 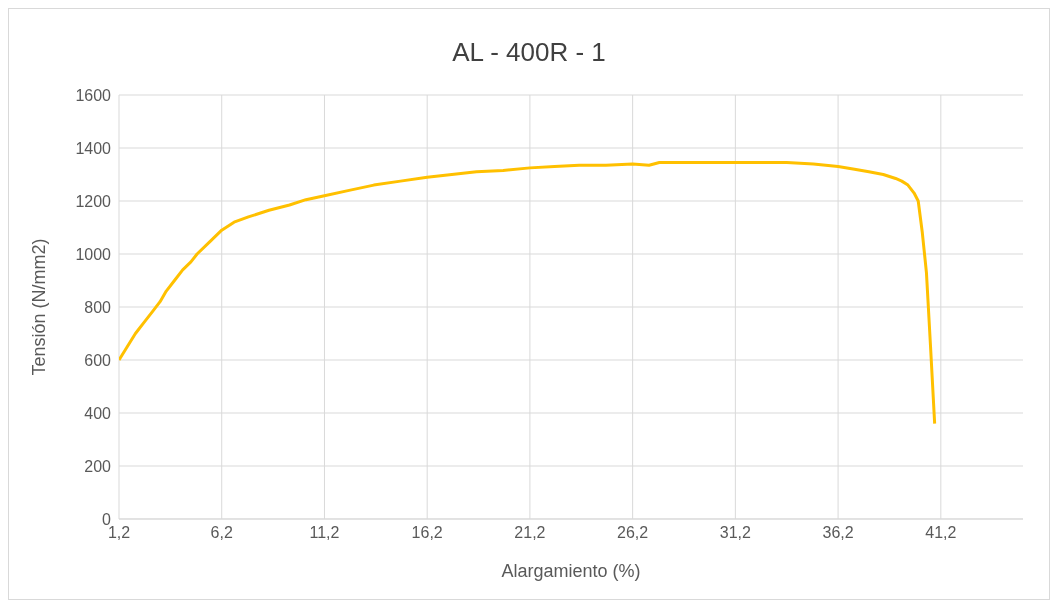 I want to click on x-axis-title: Alargamiento (%), so click(x=571, y=571).